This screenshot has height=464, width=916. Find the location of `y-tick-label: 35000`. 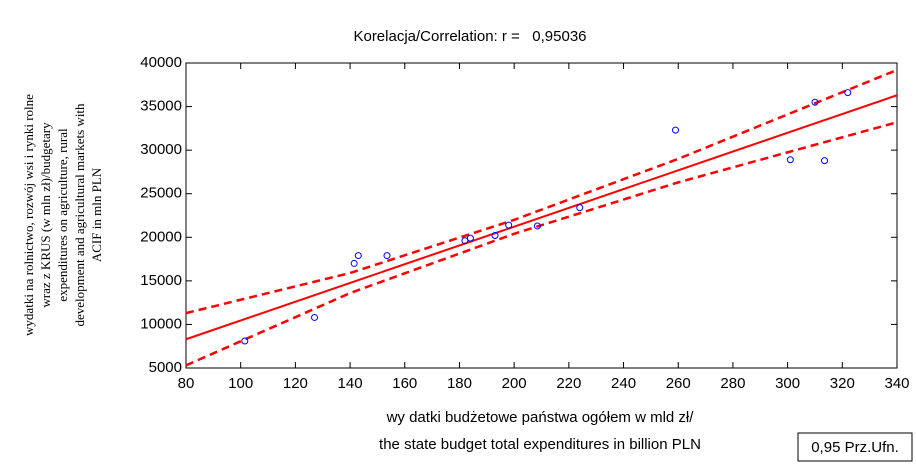

y-tick-label: 35000 is located at coordinates (161, 106).